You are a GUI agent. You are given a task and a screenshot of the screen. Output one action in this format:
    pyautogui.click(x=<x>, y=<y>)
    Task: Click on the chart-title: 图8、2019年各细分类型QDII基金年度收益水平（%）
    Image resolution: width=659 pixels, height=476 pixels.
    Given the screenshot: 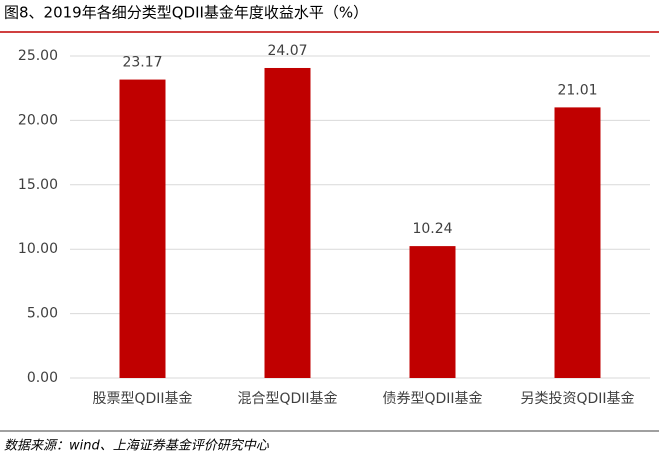 What is the action you would take?
    pyautogui.click(x=186, y=13)
    